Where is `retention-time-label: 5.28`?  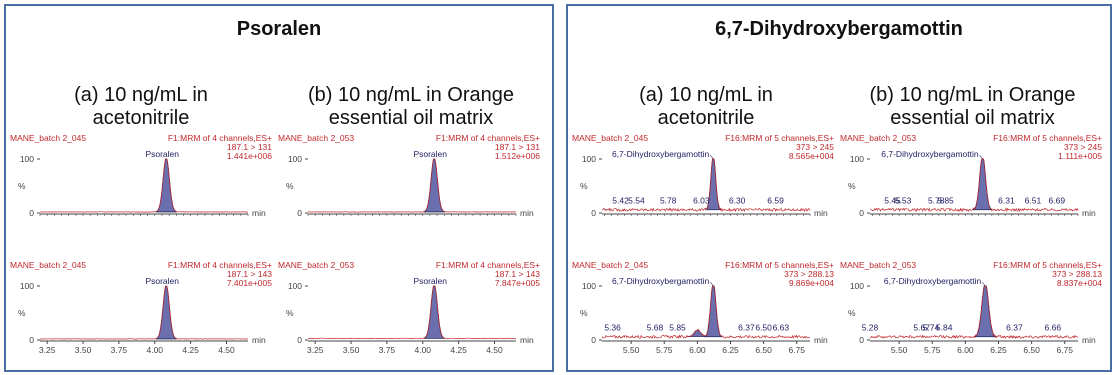 retention-time-label: 5.28 is located at coordinates (870, 327).